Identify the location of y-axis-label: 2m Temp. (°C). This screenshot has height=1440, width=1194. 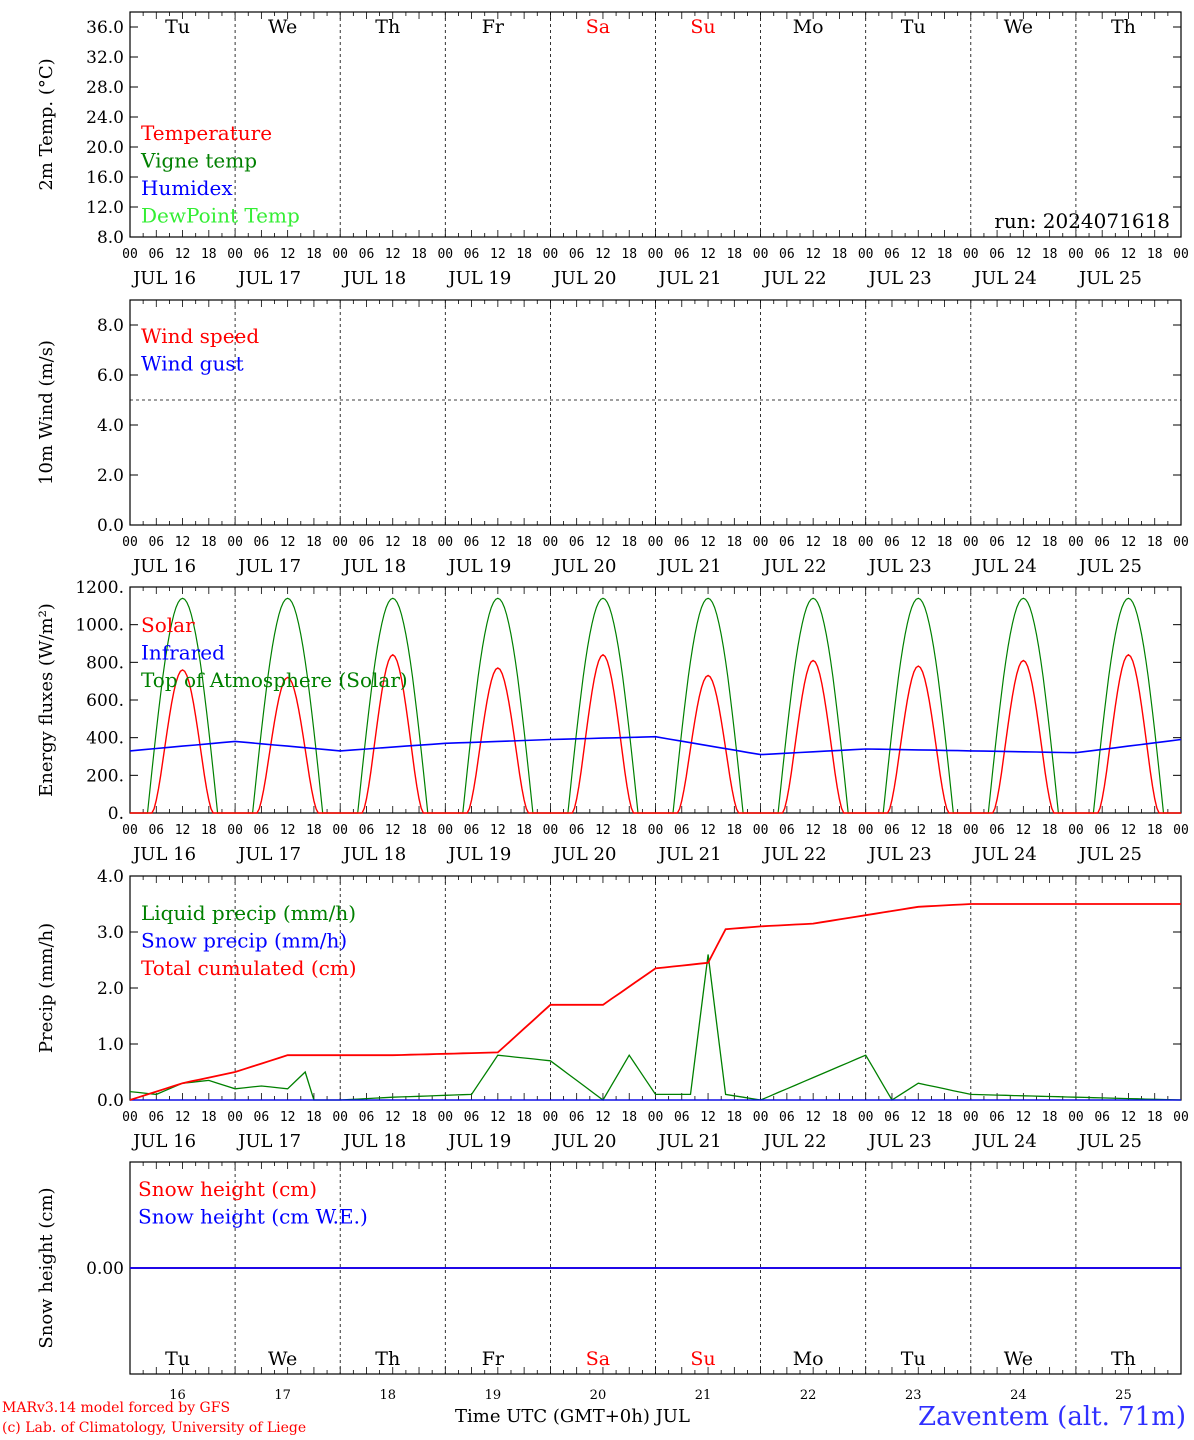
(46, 124).